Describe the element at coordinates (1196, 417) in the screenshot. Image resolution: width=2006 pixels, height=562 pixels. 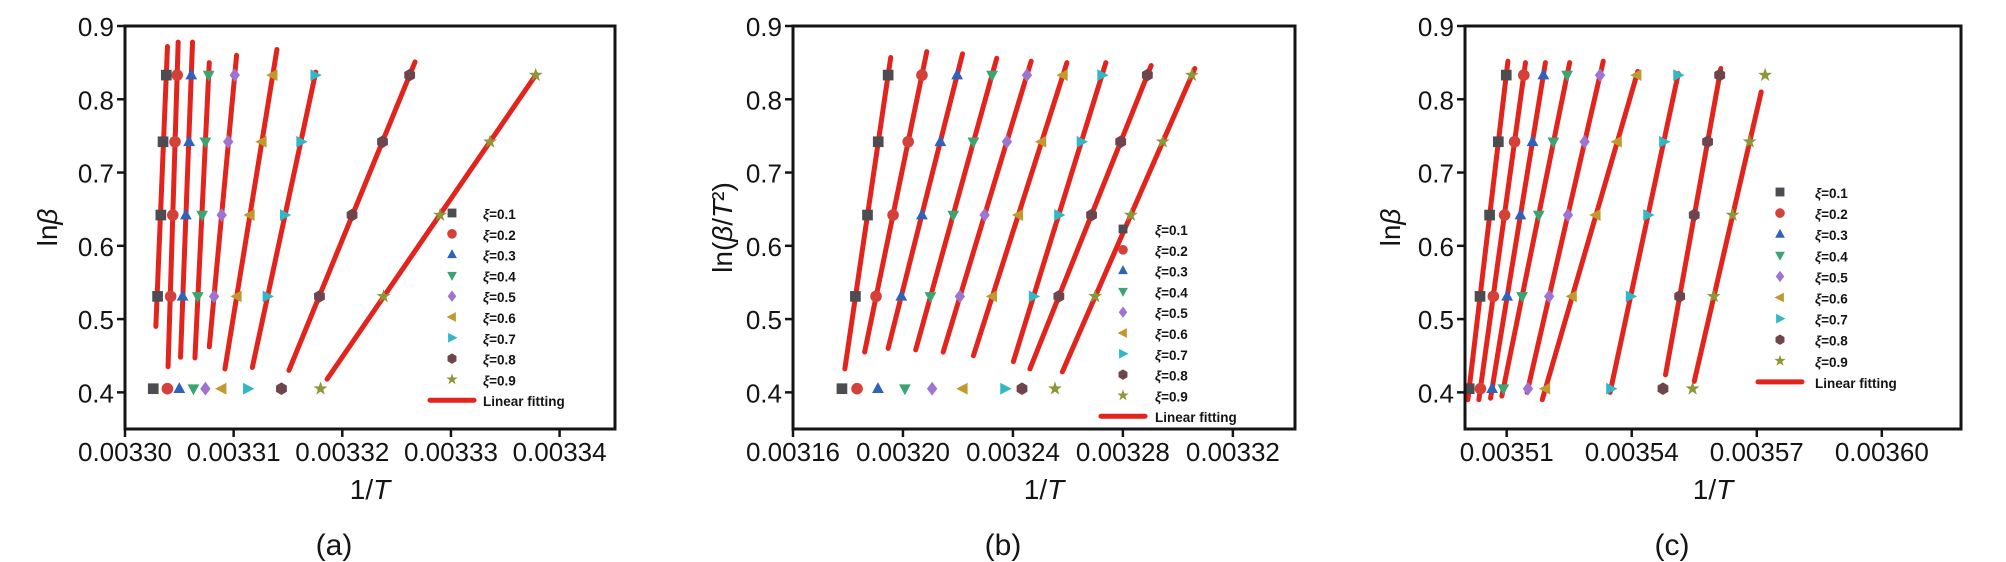
I see `legend-fit-label: Linear fitting` at that location.